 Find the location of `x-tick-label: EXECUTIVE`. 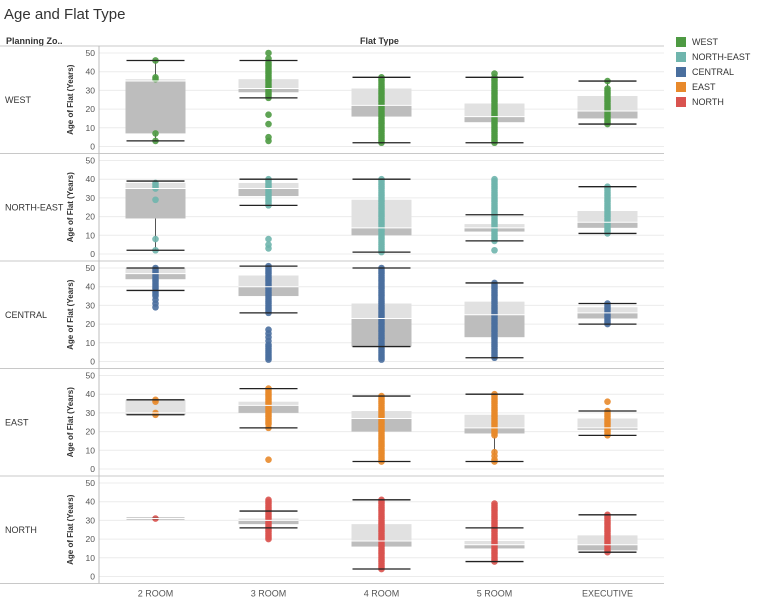

x-tick-label: EXECUTIVE is located at coordinates (607, 594).